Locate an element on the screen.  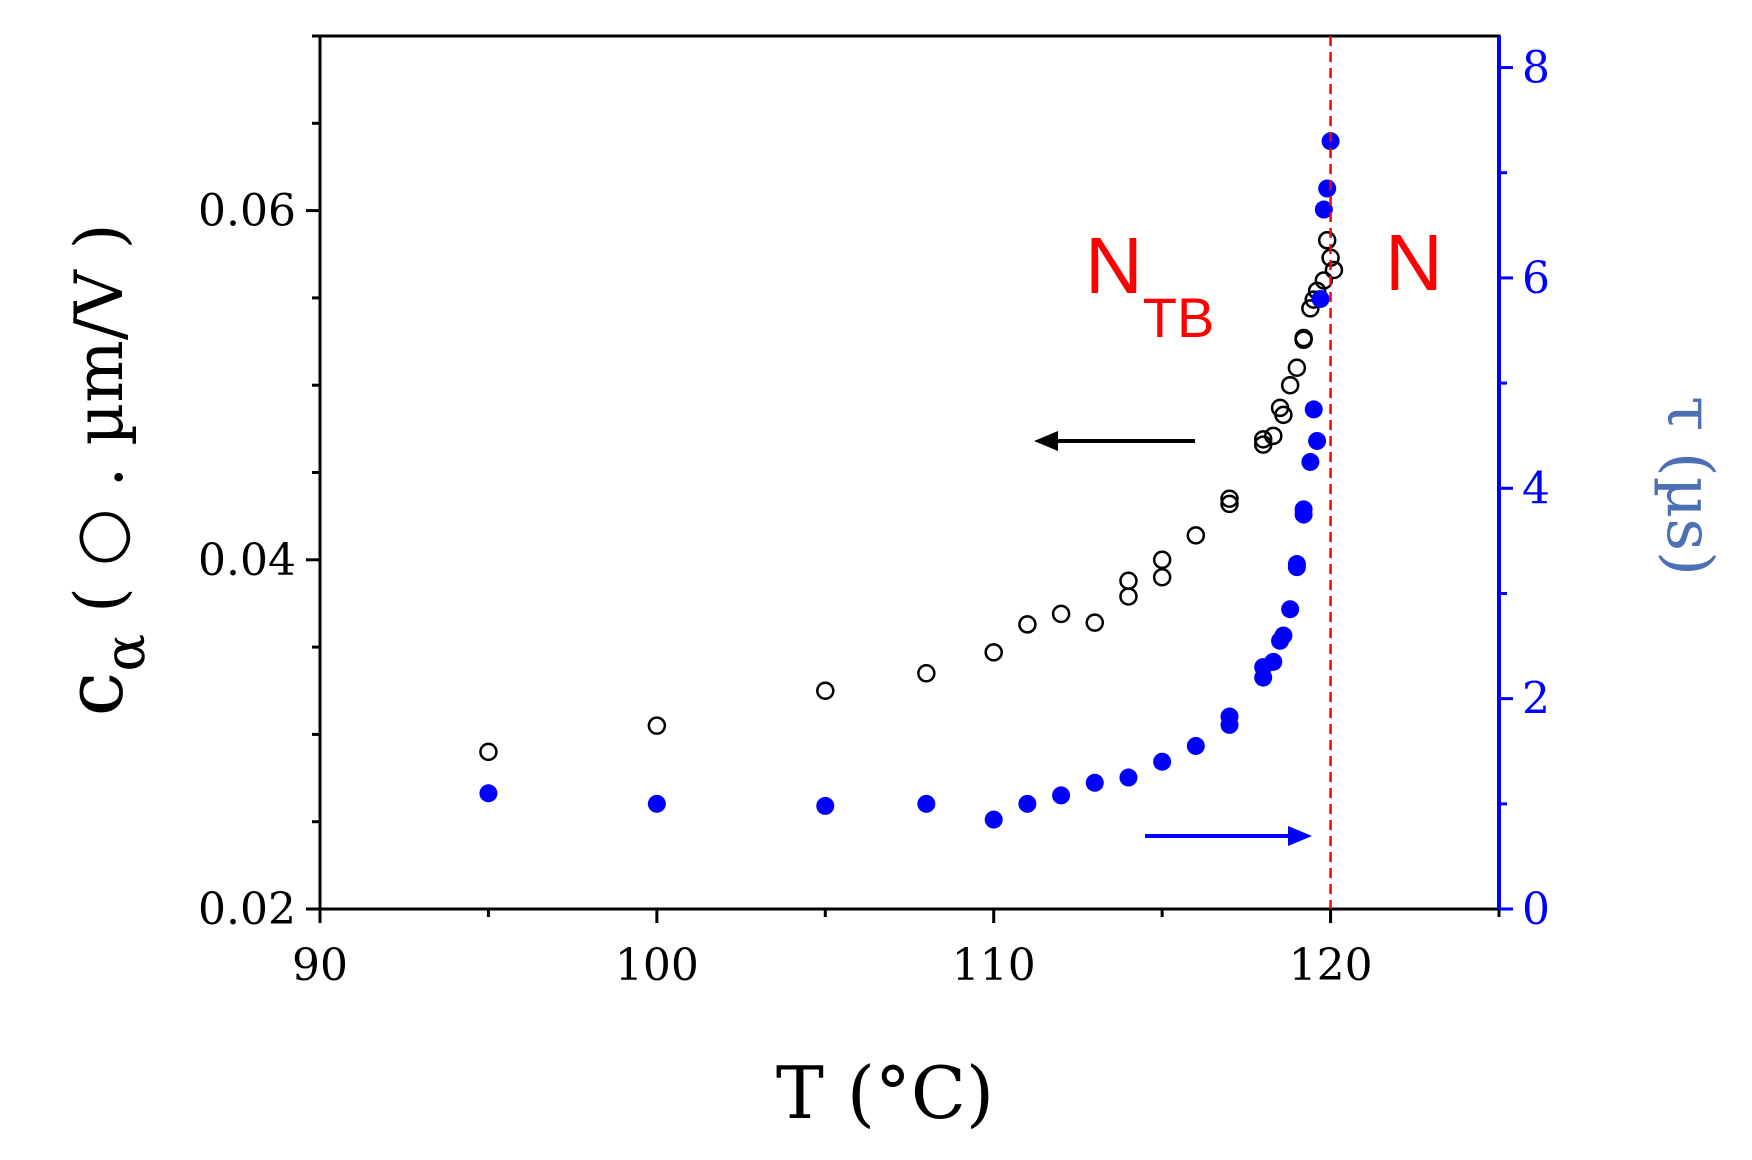
phase-label-n: N is located at coordinates (1414, 262).